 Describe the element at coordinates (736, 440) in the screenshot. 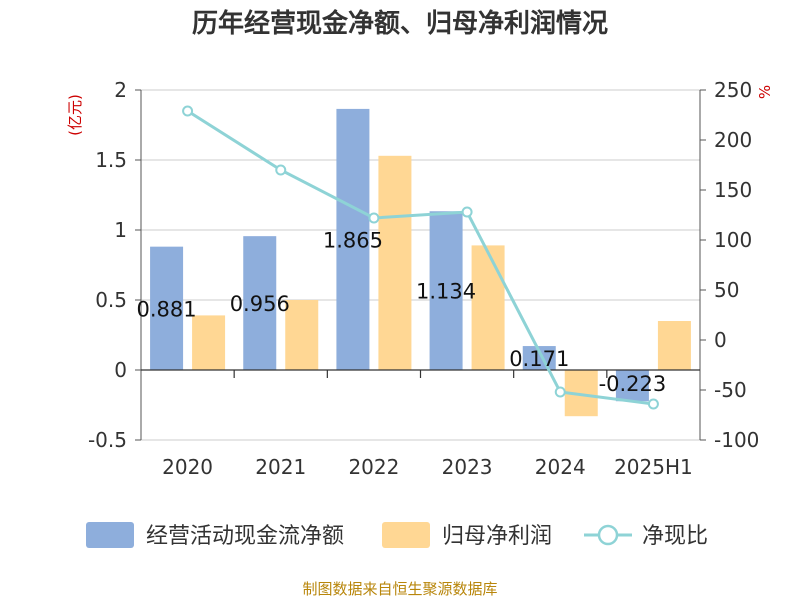

I see `right-tick-label-0: -100` at that location.